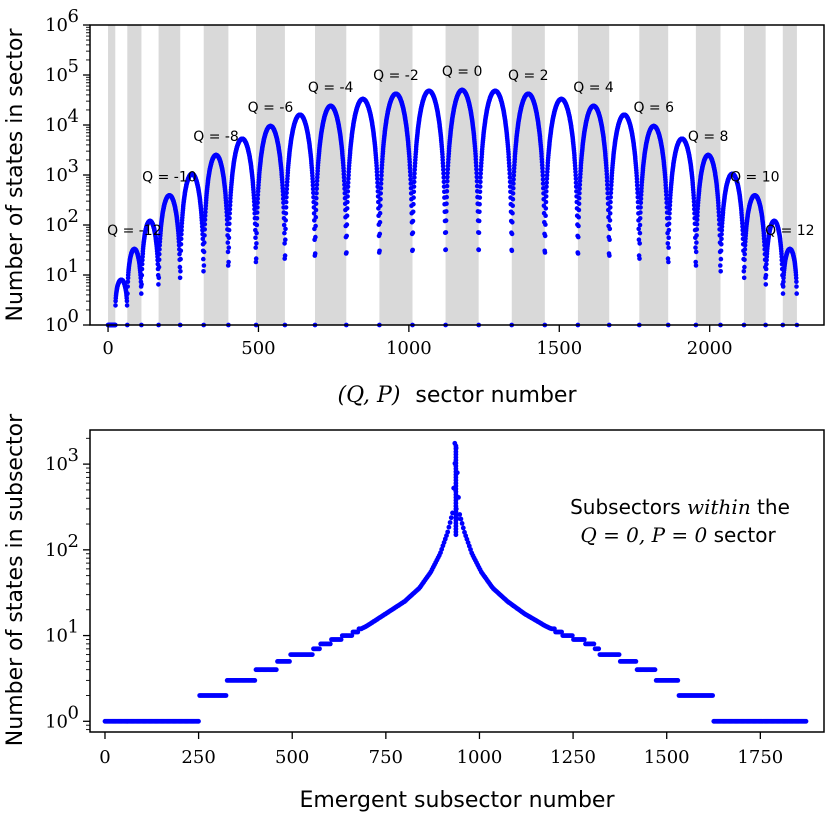 This screenshot has width=831, height=821. What do you see at coordinates (107, 348) in the screenshot?
I see `x-tick-label: 0` at bounding box center [107, 348].